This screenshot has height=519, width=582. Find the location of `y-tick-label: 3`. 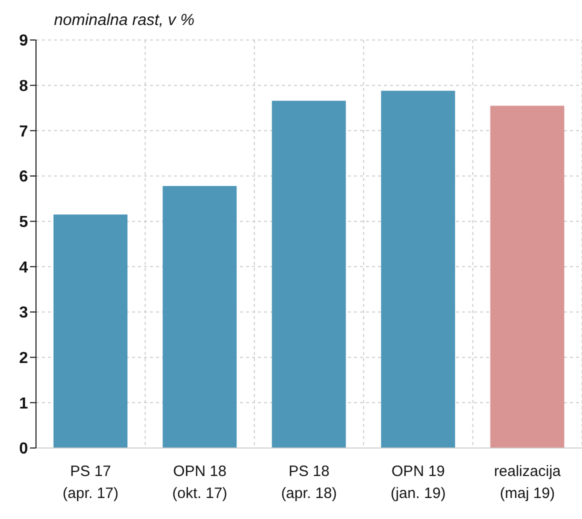

y-tick-label: 3 is located at coordinates (23, 313).